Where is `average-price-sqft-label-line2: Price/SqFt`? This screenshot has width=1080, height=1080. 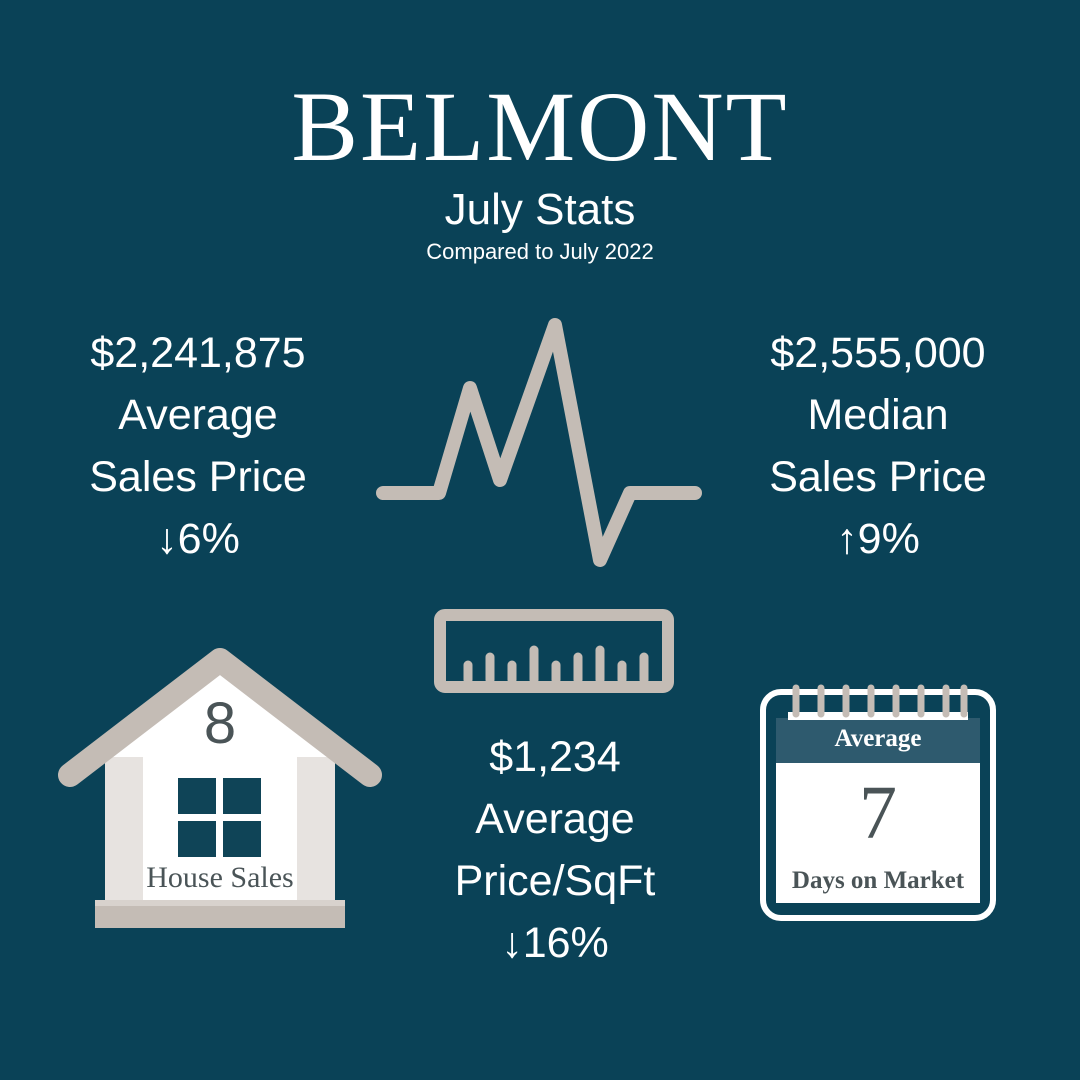
average-price-sqft-label-line2: Price/SqFt is located at coordinates (555, 881).